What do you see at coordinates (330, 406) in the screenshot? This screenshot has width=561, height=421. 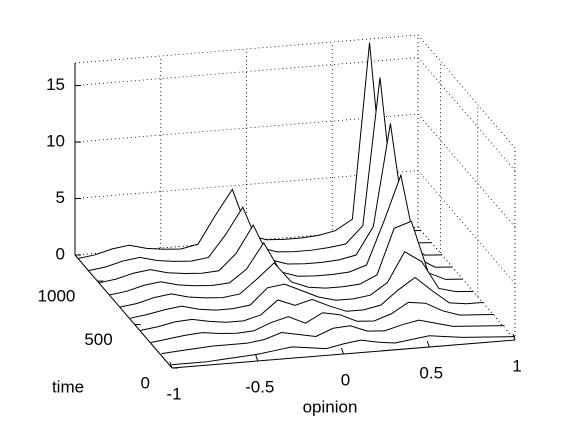 I see `x-axis-label: opinion` at bounding box center [330, 406].